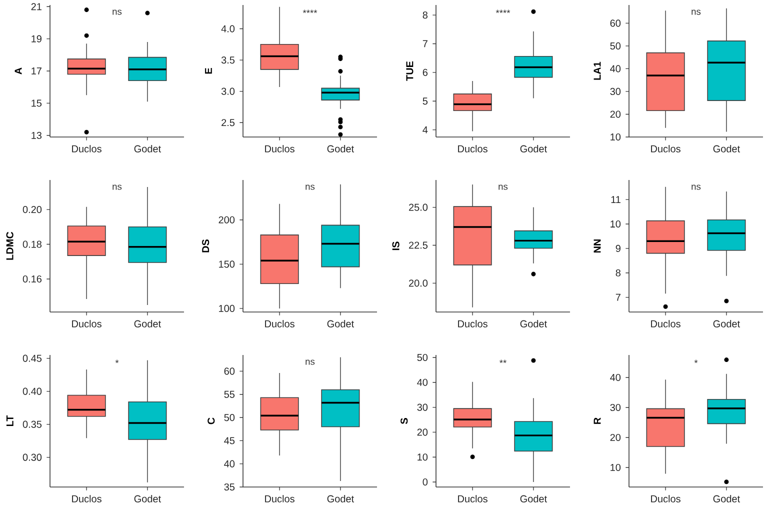 The width and height of the screenshot is (779, 506). What do you see at coordinates (228, 28) in the screenshot?
I see `y-tick-label: 4.0` at bounding box center [228, 28].